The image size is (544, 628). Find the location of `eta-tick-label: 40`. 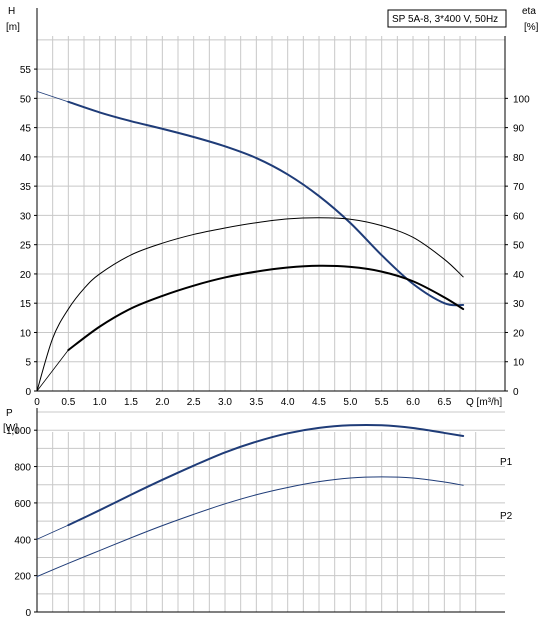

eta-tick-label: 40 is located at coordinates (519, 275).